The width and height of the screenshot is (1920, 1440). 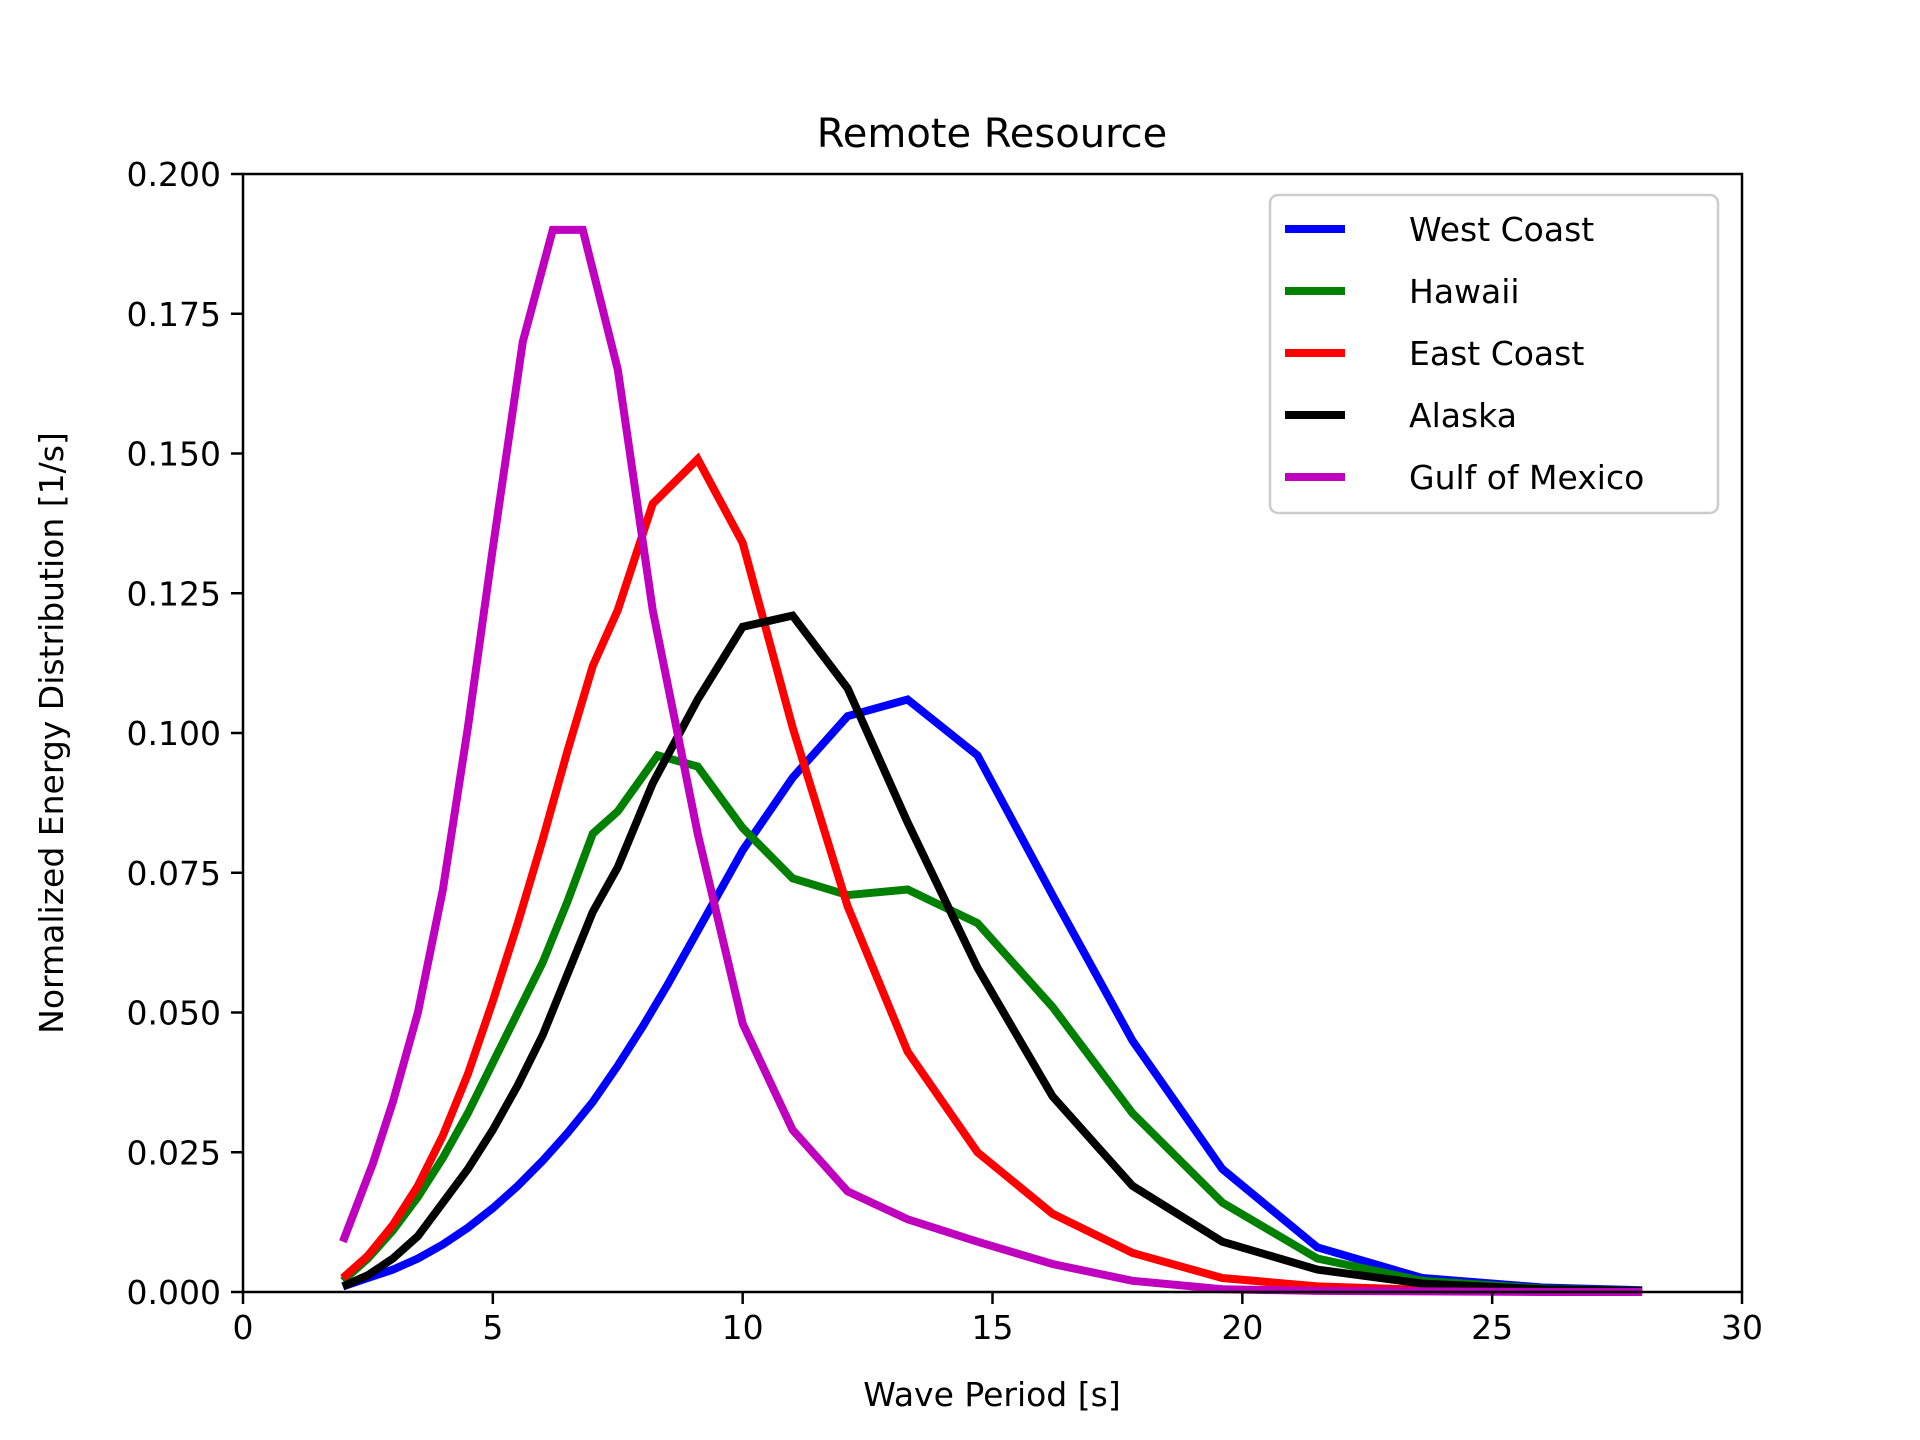 What do you see at coordinates (174, 454) in the screenshot?
I see `y-tick-label: 0.150` at bounding box center [174, 454].